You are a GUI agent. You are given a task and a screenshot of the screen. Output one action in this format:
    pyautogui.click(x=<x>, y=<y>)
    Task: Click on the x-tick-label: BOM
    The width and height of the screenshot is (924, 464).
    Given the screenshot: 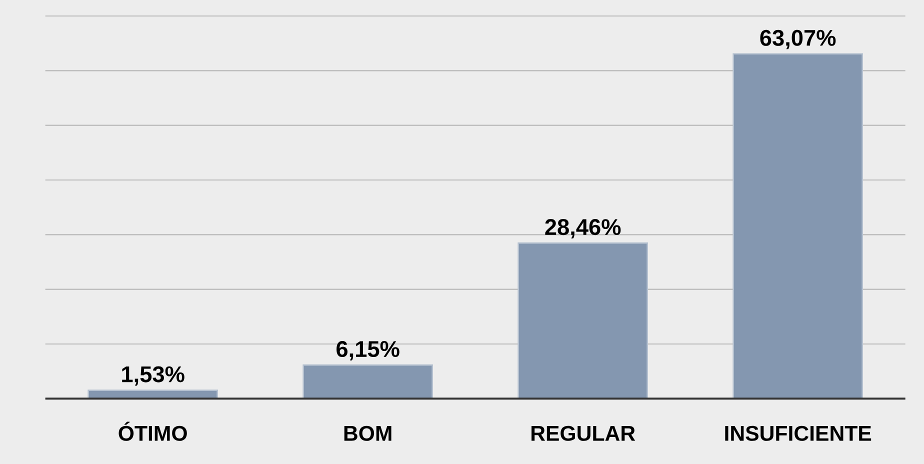 What is the action you would take?
    pyautogui.click(x=368, y=433)
    